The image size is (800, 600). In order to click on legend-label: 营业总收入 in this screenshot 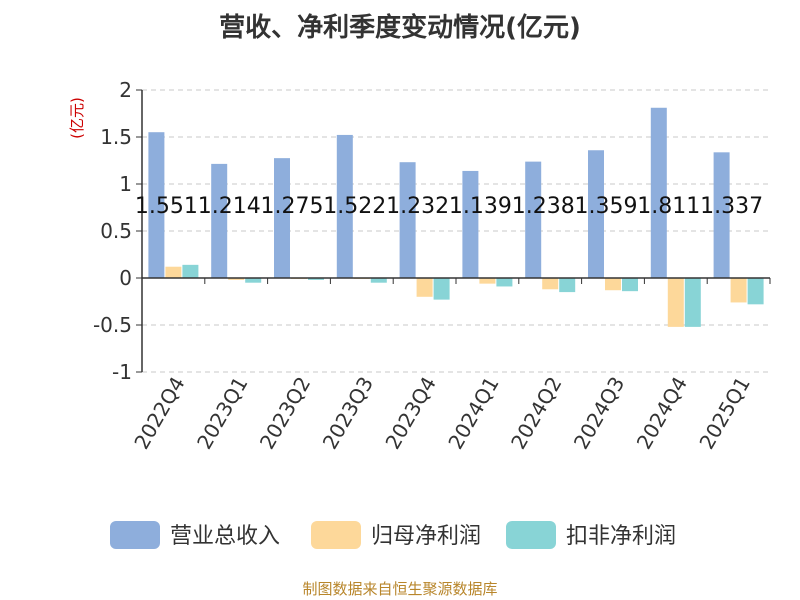, I will do `click(225, 536)`.